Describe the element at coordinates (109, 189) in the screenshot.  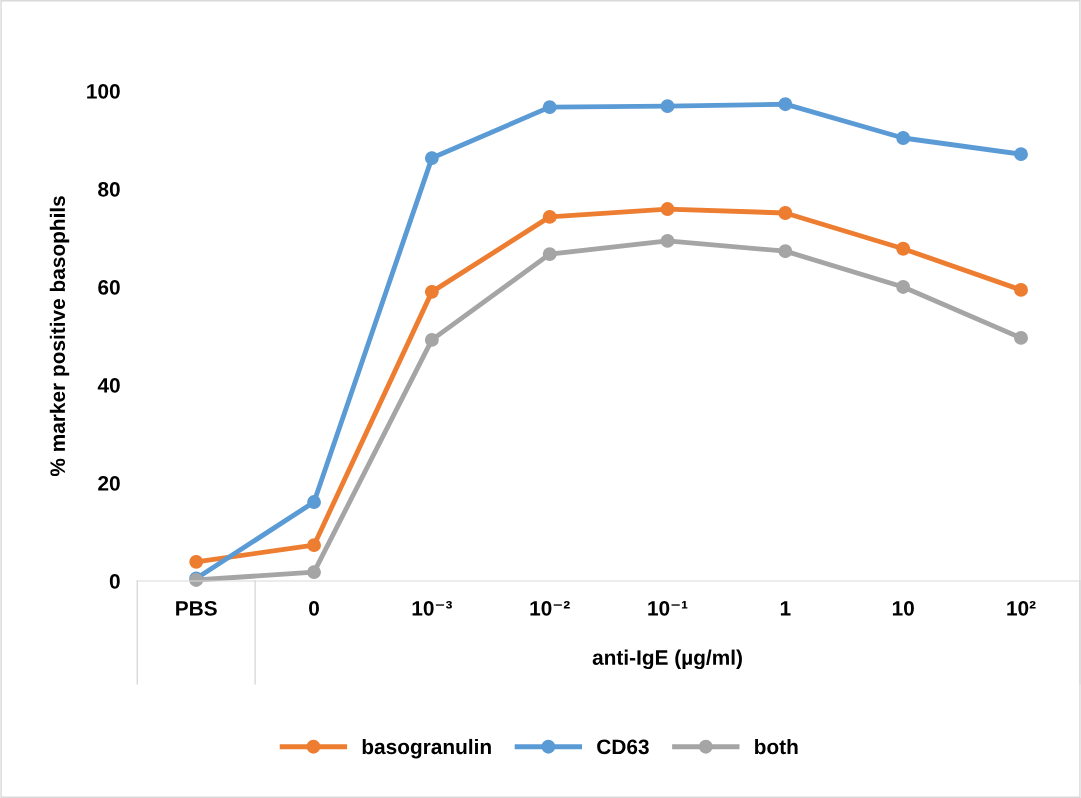
I see `y-tick-label: 80` at that location.